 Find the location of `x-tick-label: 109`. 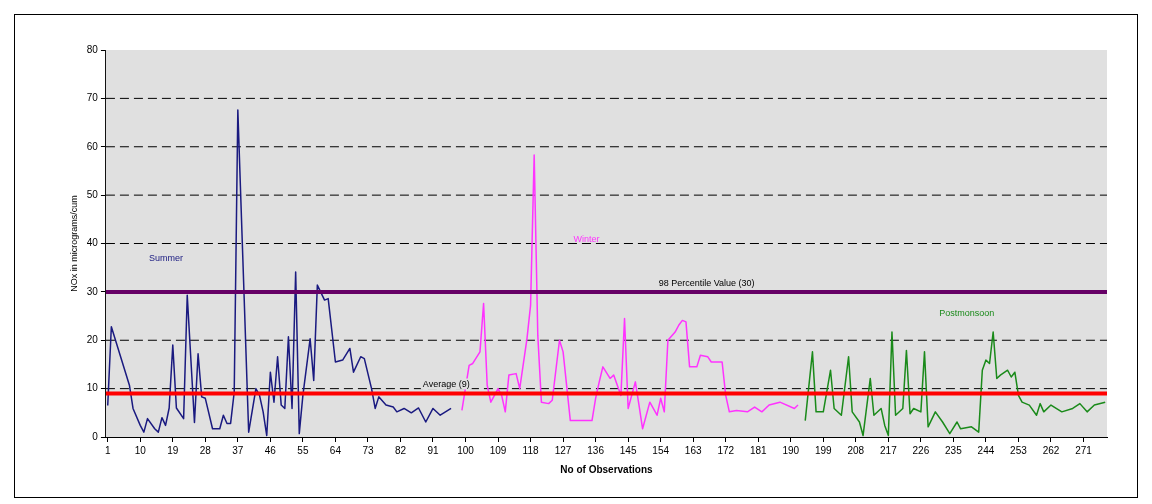

x-tick-label: 109 is located at coordinates (498, 450).